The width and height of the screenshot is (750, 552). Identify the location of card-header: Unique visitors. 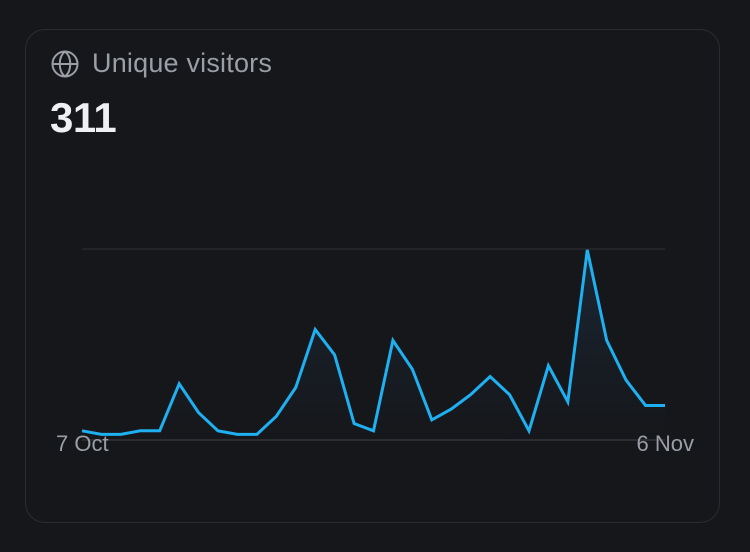
(161, 63).